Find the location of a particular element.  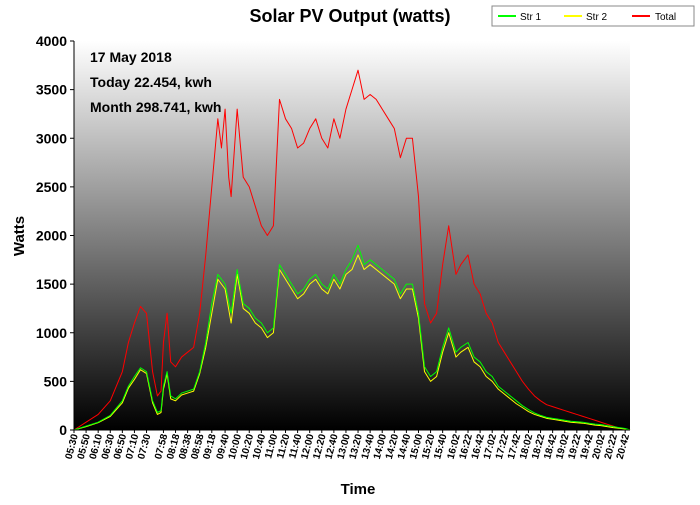

y-tick-label: 3500 is located at coordinates (51, 90).